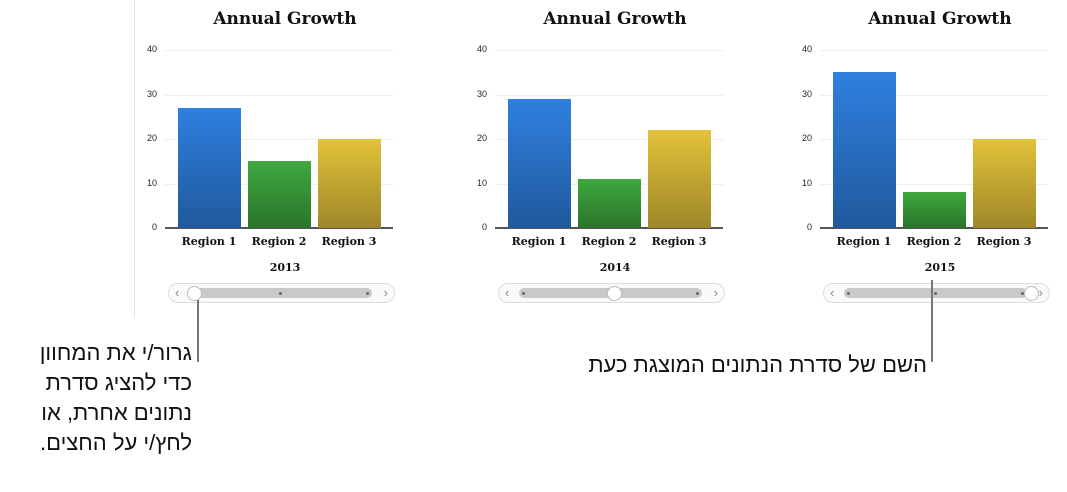 The height and width of the screenshot is (492, 1067). Describe the element at coordinates (285, 267) in the screenshot. I see `series-name: 2013` at that location.